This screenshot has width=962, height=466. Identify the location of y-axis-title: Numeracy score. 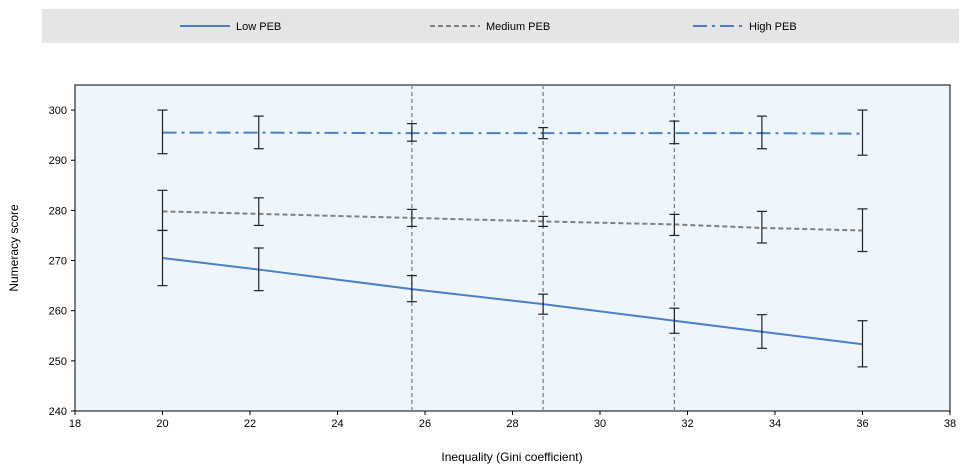
(14, 248).